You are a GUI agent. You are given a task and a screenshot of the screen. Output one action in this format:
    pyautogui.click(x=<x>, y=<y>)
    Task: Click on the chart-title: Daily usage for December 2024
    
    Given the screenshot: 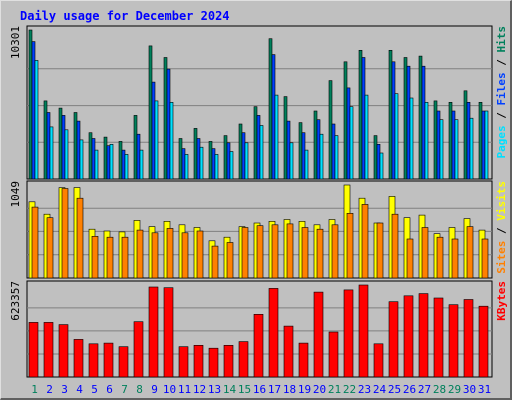 What is the action you would take?
    pyautogui.click(x=125, y=16)
    